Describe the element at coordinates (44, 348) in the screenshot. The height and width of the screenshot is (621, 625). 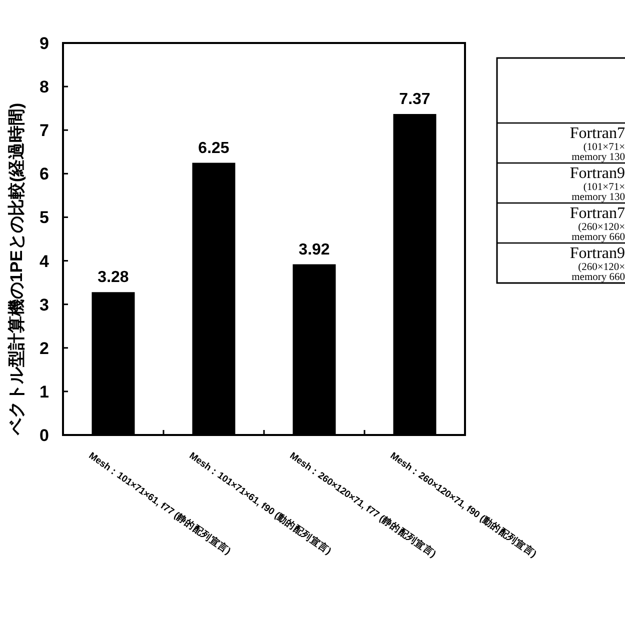
I see `y-tick-label: 2` at that location.